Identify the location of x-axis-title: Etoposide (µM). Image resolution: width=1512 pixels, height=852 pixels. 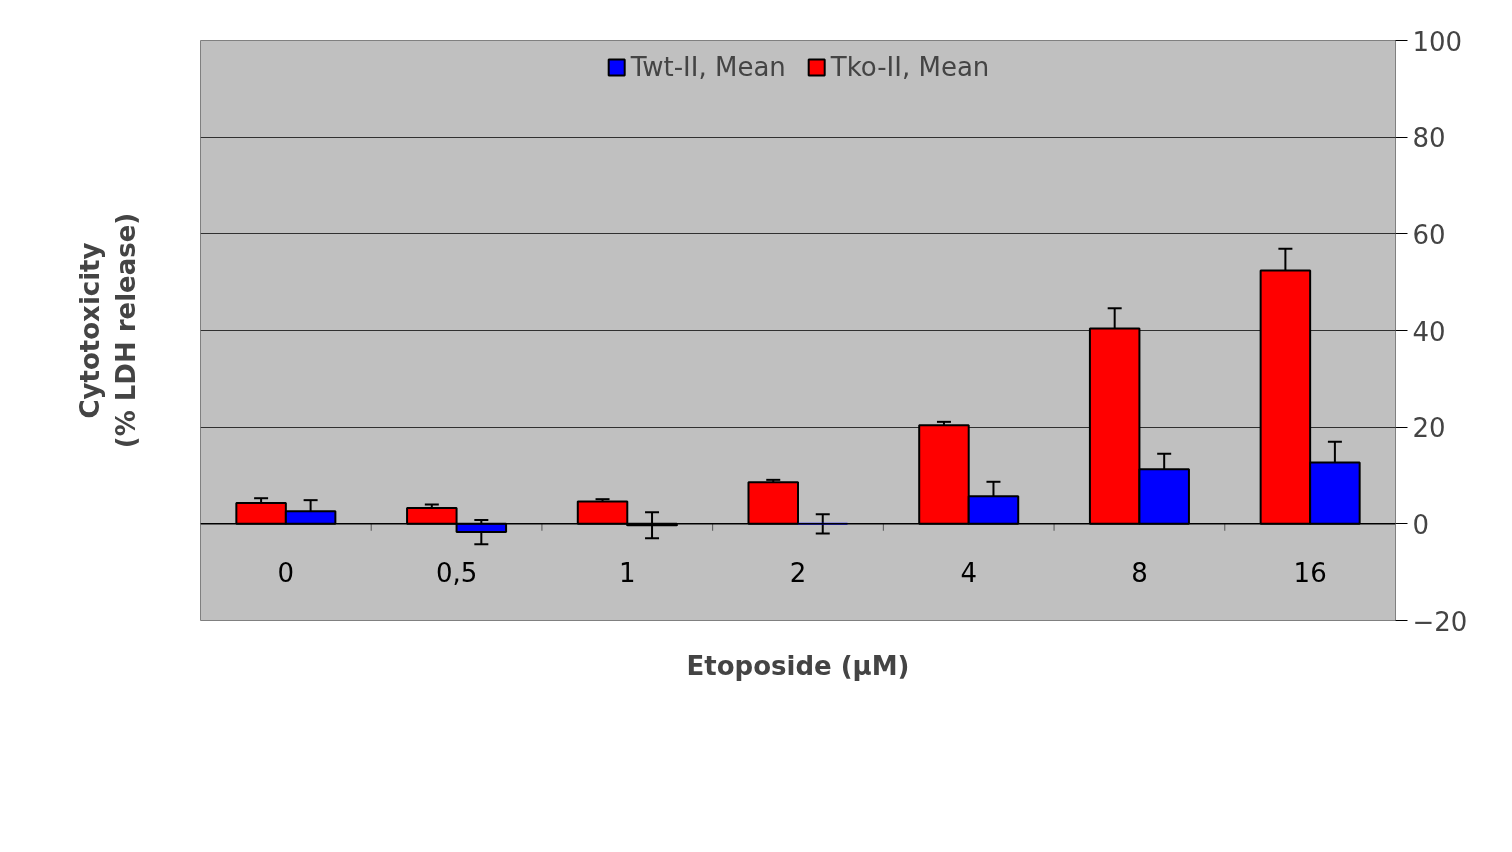
(798, 665).